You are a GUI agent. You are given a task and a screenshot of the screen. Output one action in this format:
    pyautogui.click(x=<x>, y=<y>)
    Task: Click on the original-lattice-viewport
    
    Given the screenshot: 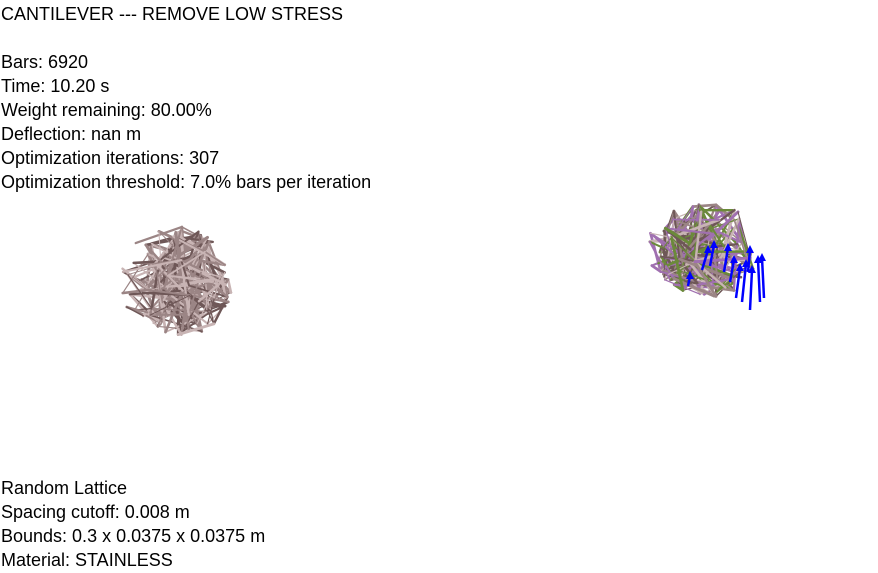 What is the action you would take?
    pyautogui.click(x=175, y=282)
    